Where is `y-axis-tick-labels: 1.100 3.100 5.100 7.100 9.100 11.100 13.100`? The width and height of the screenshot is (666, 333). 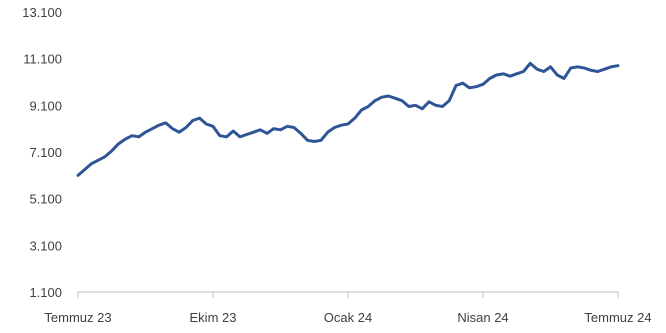
y-axis-tick-labels: 1.100 3.100 5.100 7.100 9.100 11.100 13.100 is located at coordinates (42, 152).